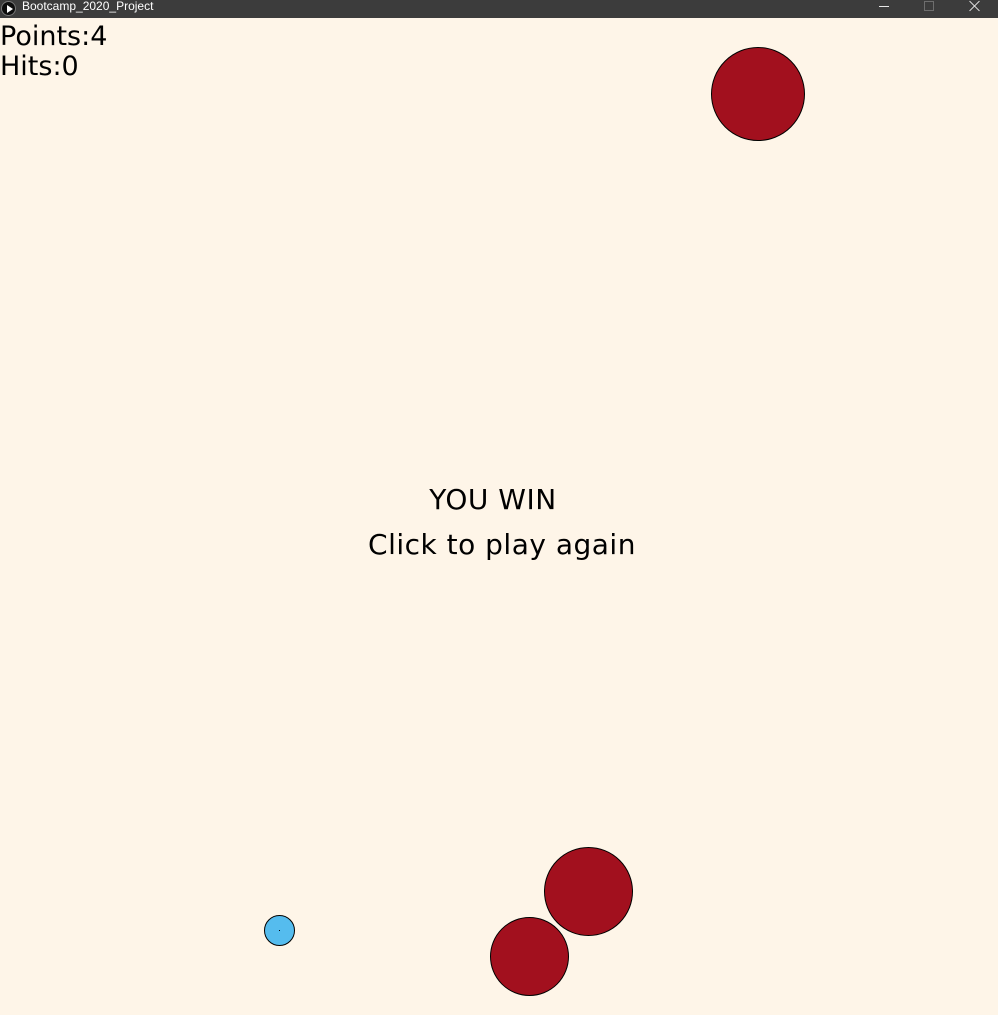  I want to click on win-message: YOU WIN, so click(493, 499).